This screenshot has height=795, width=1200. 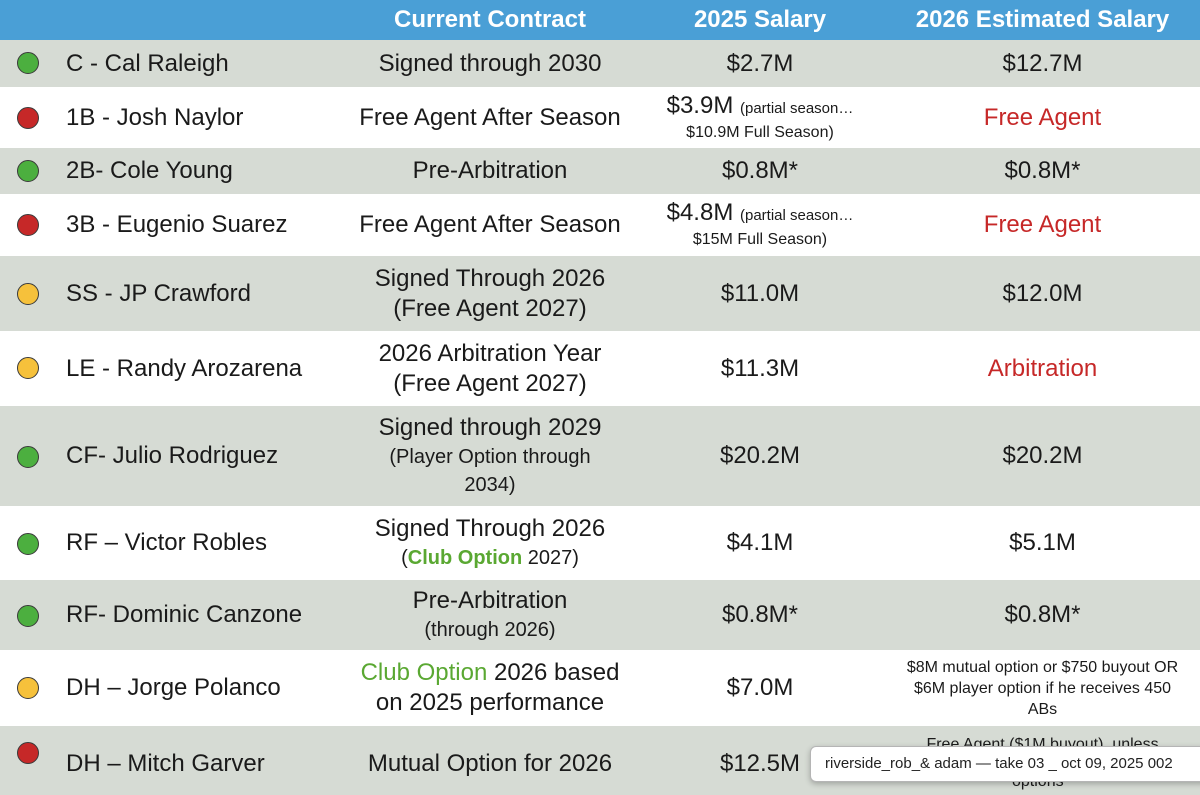 What do you see at coordinates (404, 558) in the screenshot?
I see `contract-pre: (` at bounding box center [404, 558].